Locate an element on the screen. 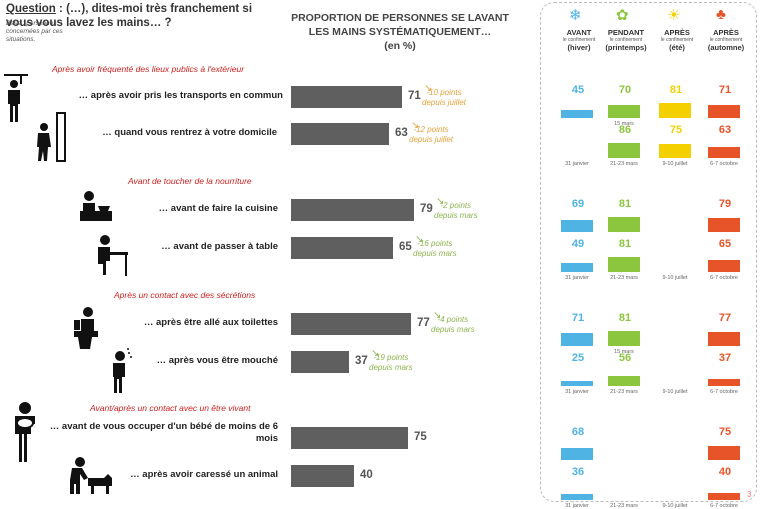 The width and height of the screenshot is (764, 509). bar-value: 77 is located at coordinates (423, 323).